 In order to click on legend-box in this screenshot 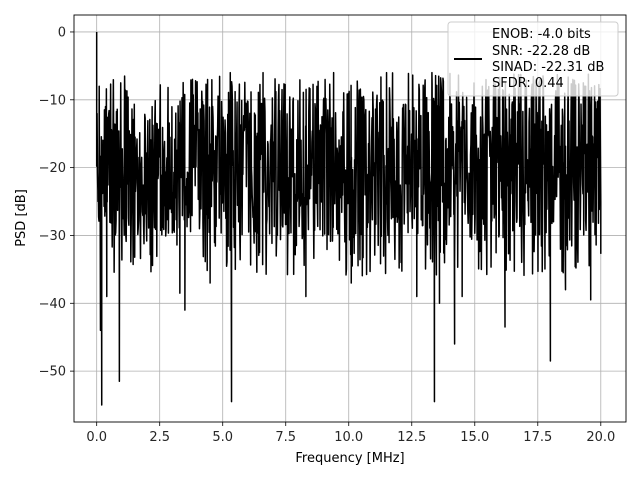, I will do `click(533, 59)`.